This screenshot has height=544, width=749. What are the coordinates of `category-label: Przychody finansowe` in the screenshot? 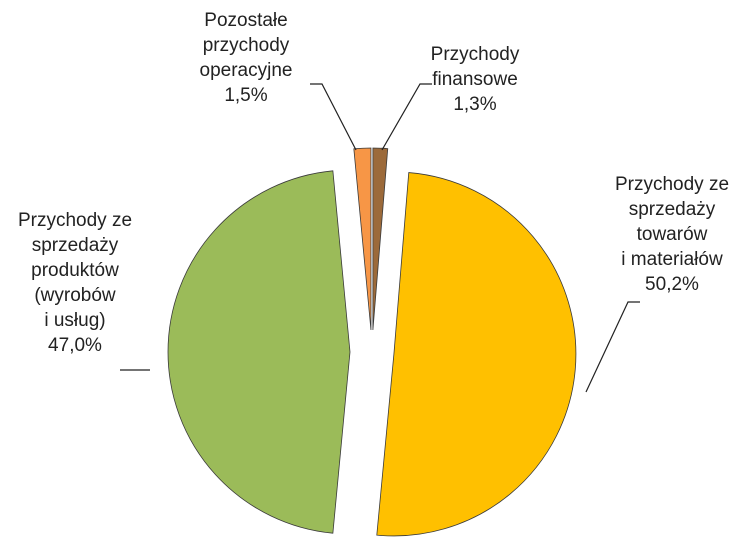 It's located at (475, 67).